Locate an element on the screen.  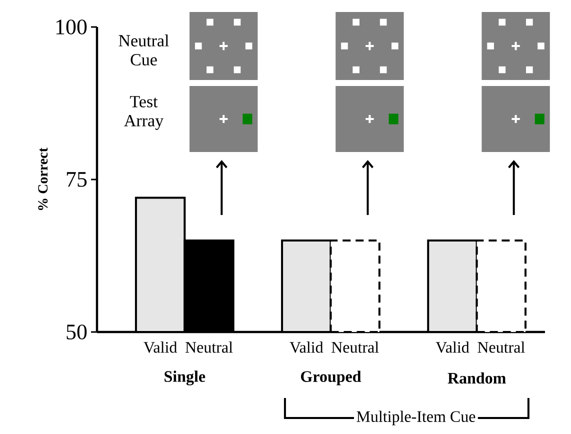
text: Grouped is located at coordinates (331, 378).